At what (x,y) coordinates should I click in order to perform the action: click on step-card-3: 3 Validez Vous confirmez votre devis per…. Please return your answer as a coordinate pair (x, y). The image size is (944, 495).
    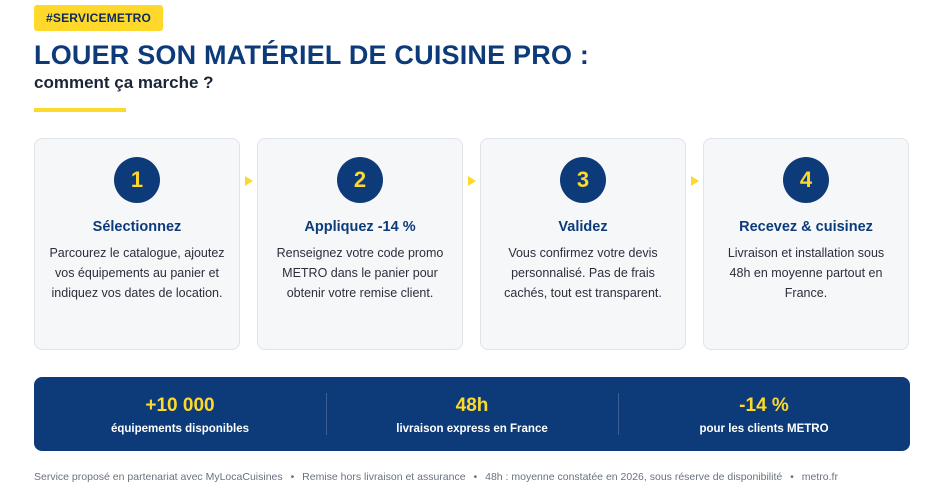
    Looking at the image, I should click on (583, 244).